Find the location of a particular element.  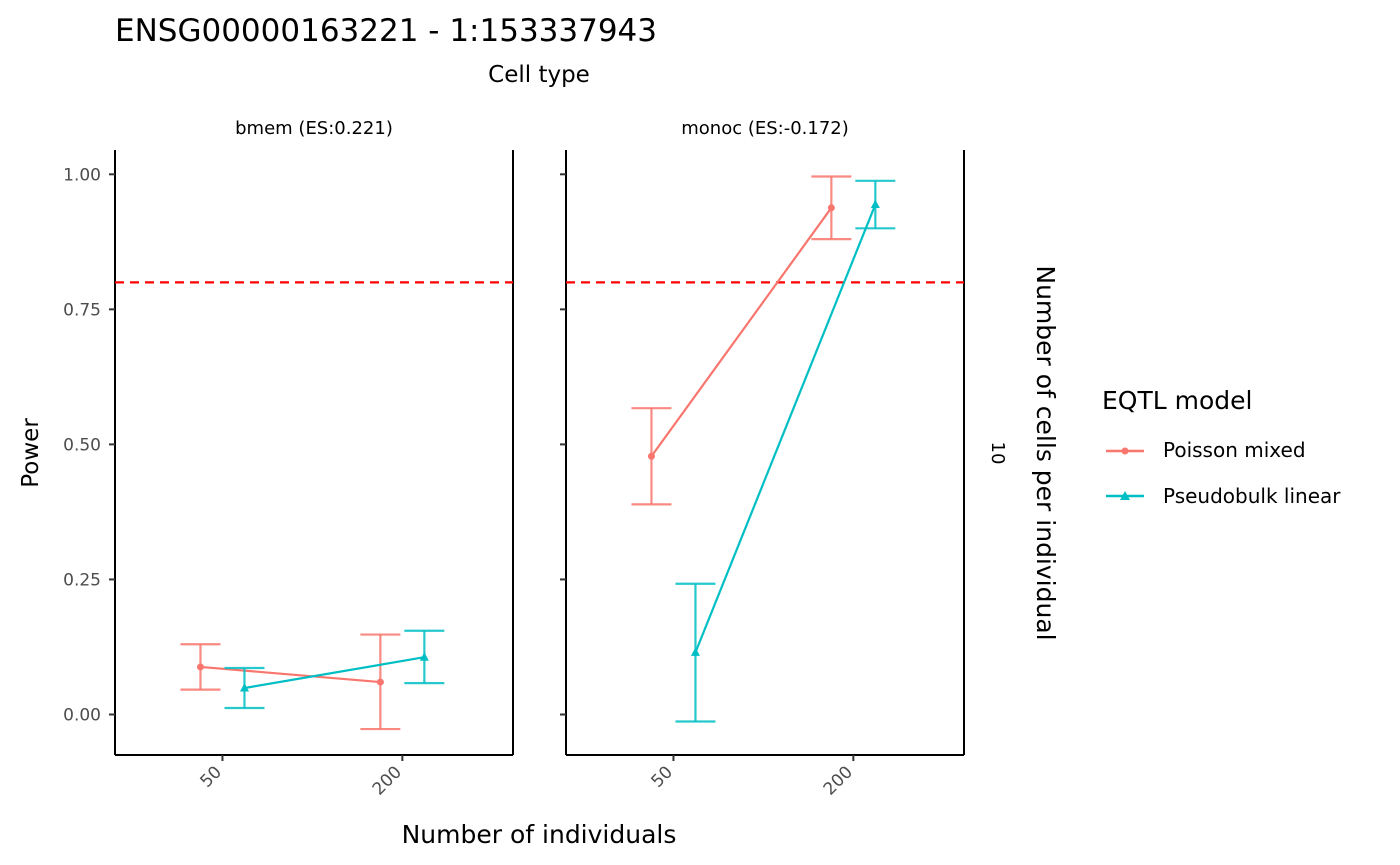

x-axis-label: Number of individuals is located at coordinates (539, 834).